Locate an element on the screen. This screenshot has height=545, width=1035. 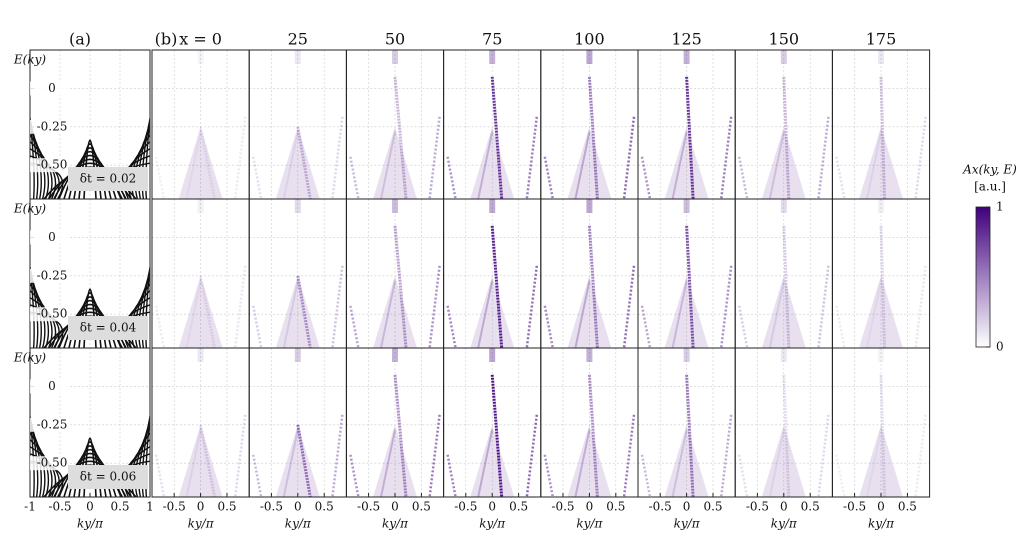
row-label: δt = 0.04 is located at coordinates (108, 328).